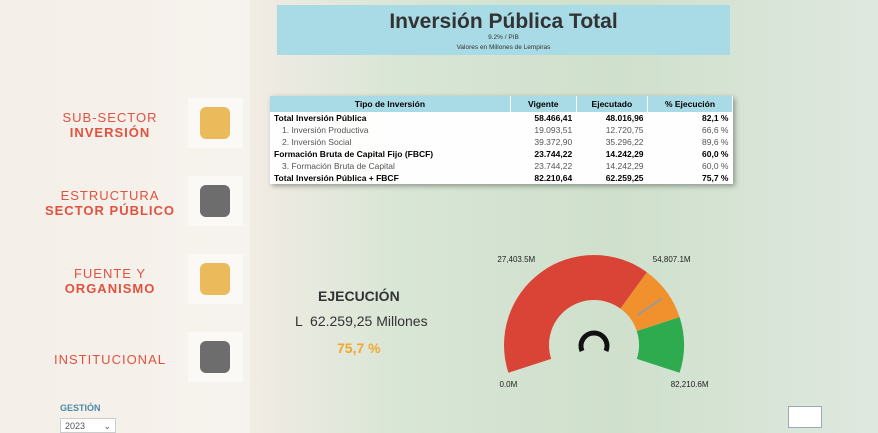  I want to click on kpi-amount: L 62.259,25 Millones, so click(361, 321).